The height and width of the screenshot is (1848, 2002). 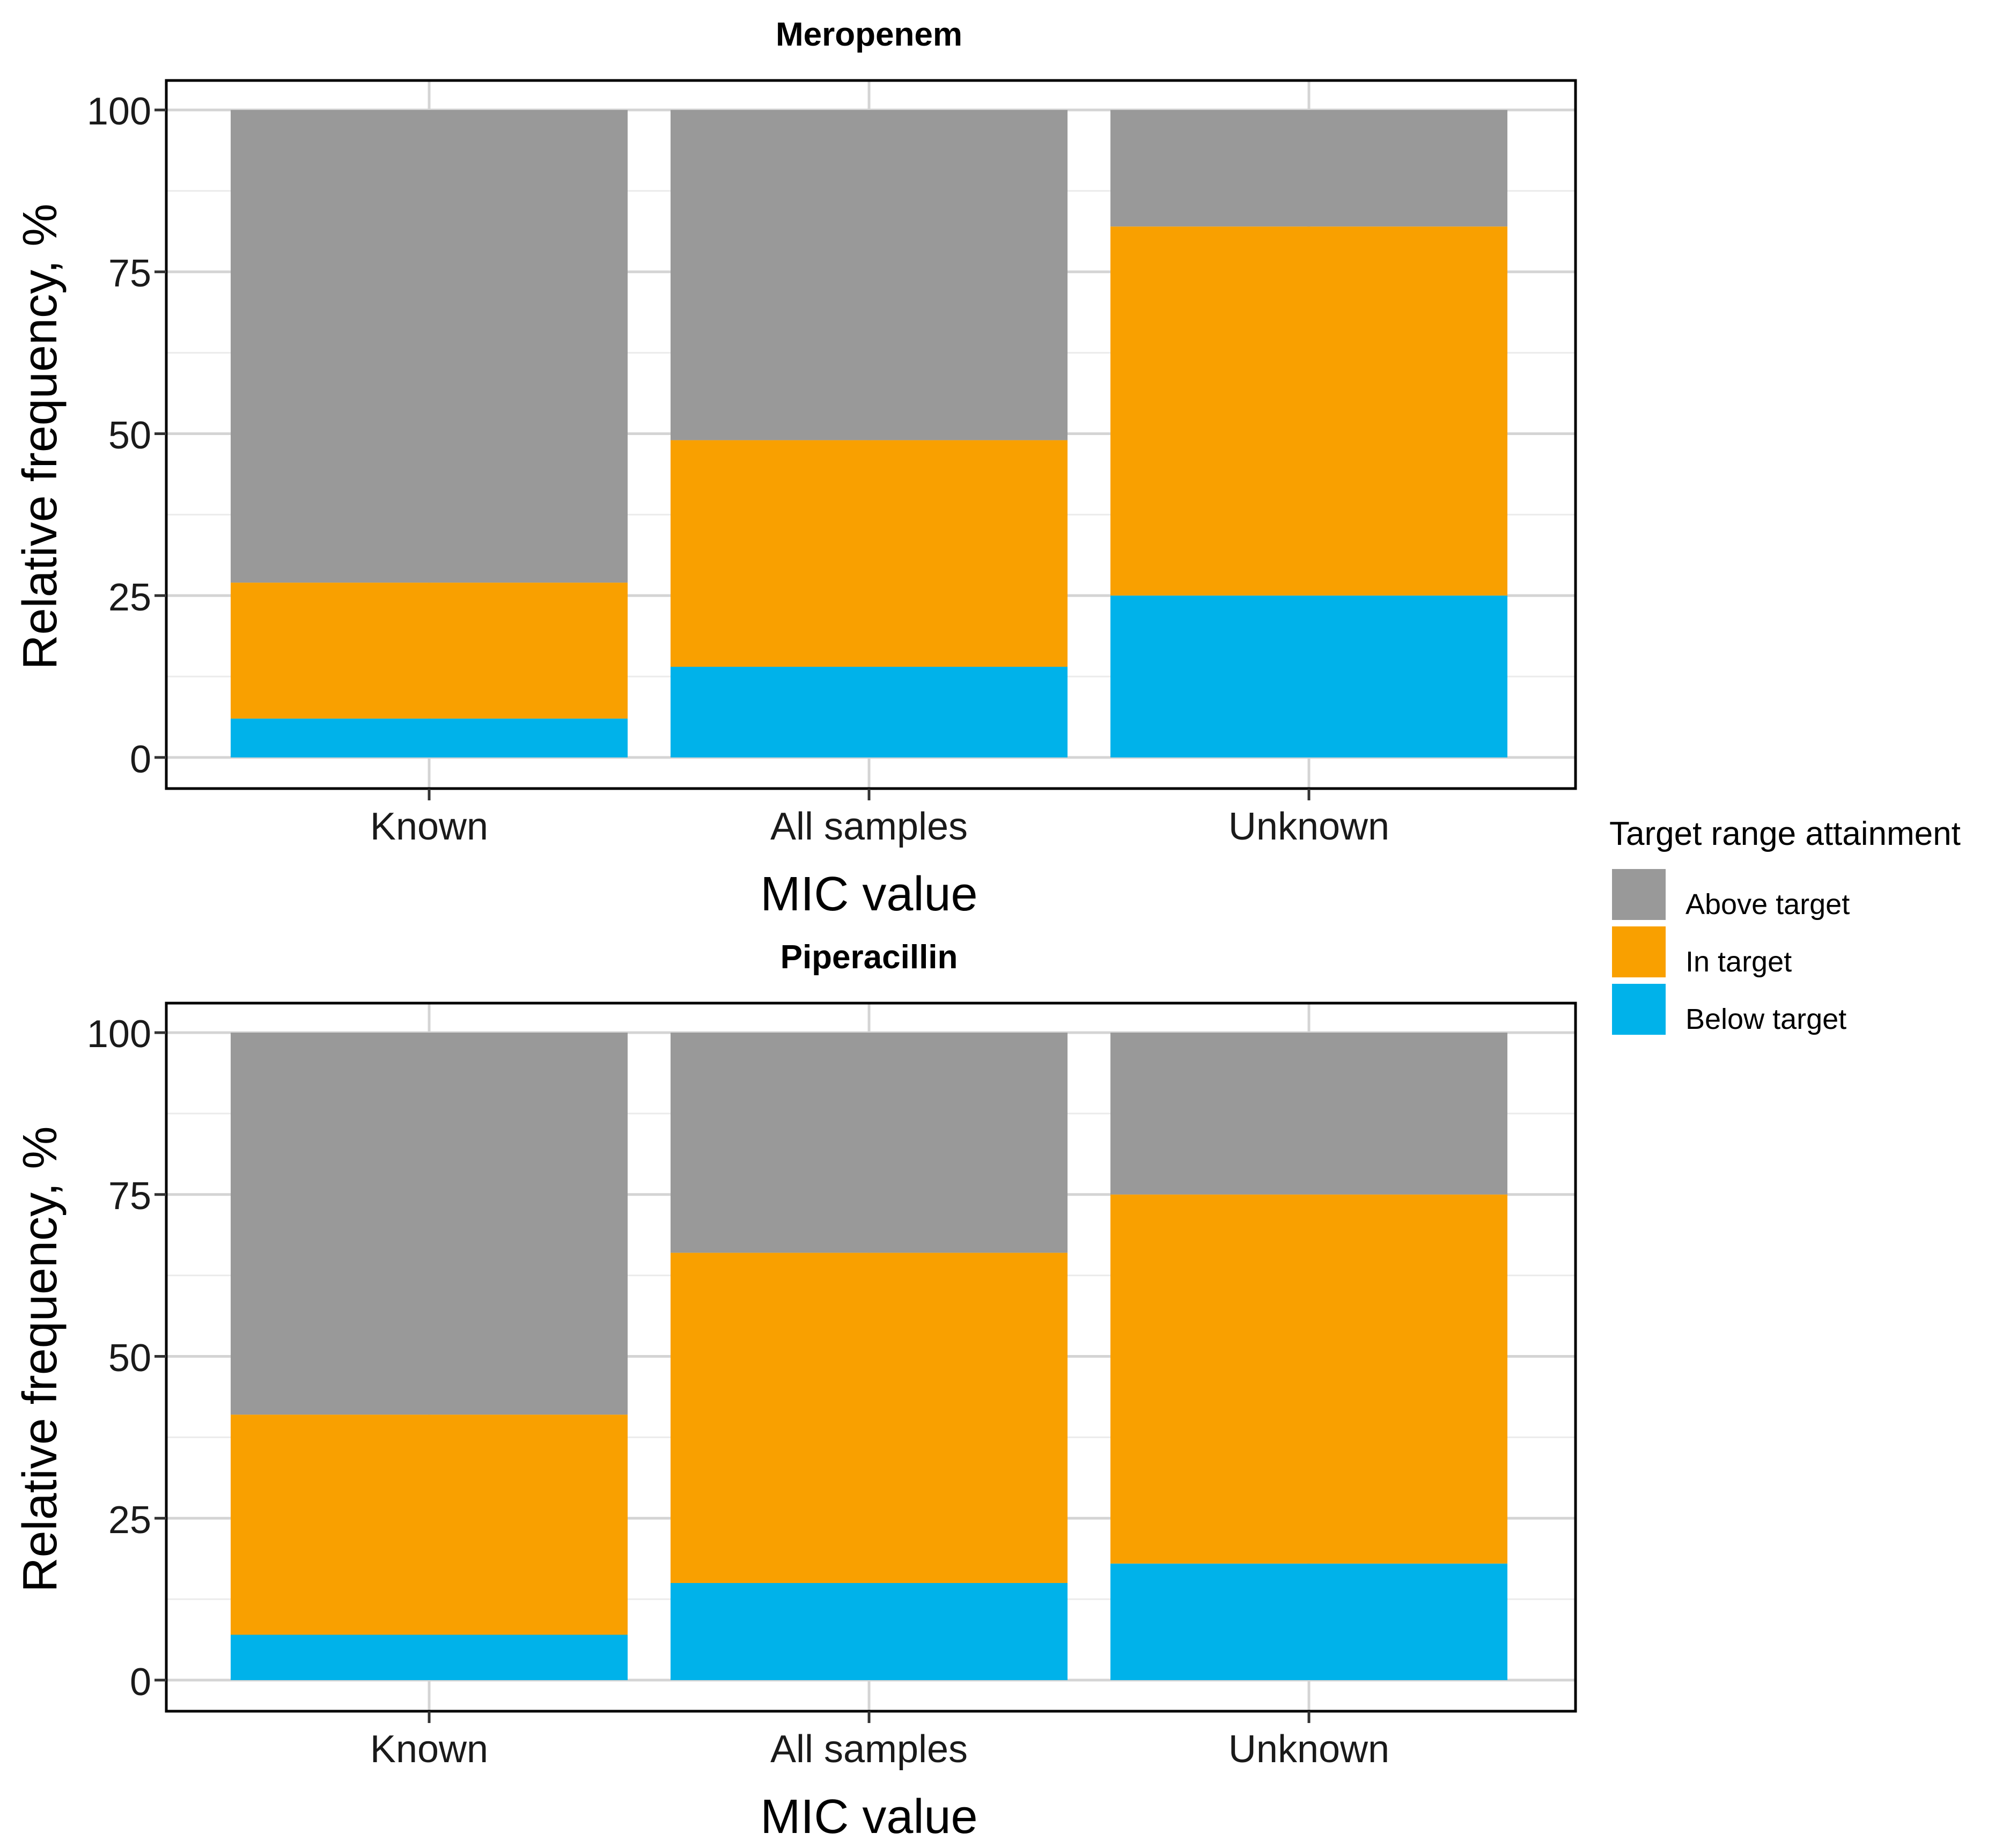 What do you see at coordinates (869, 34) in the screenshot?
I see `chart-title: Meropenem` at bounding box center [869, 34].